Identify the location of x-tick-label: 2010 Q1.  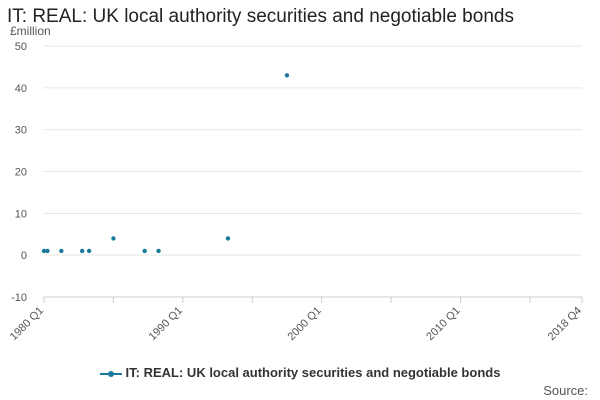
(443, 324).